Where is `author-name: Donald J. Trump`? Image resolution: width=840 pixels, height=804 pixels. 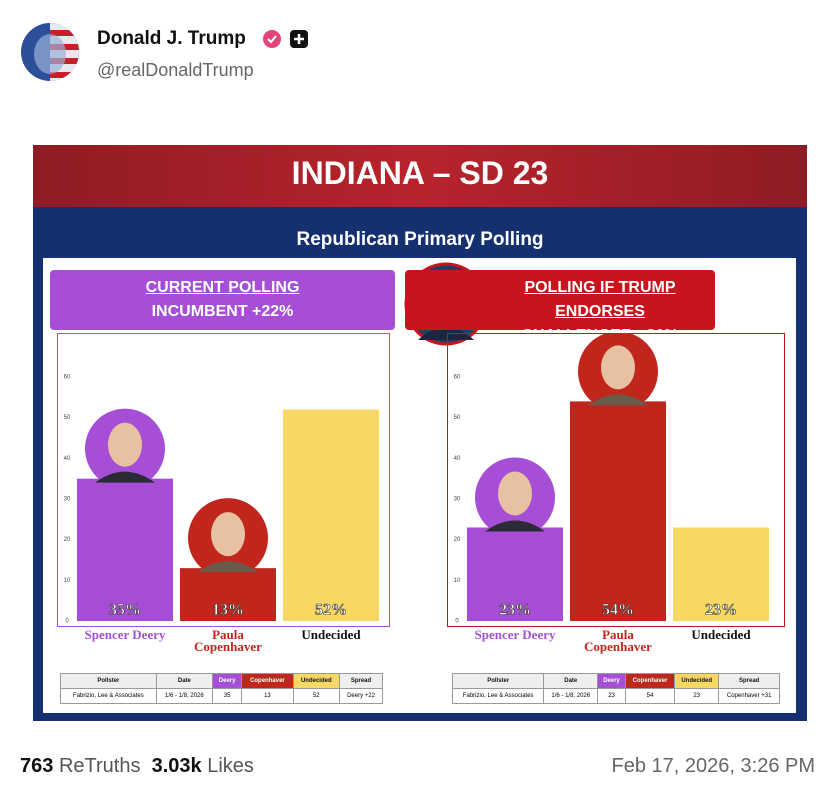 author-name: Donald J. Trump is located at coordinates (171, 38).